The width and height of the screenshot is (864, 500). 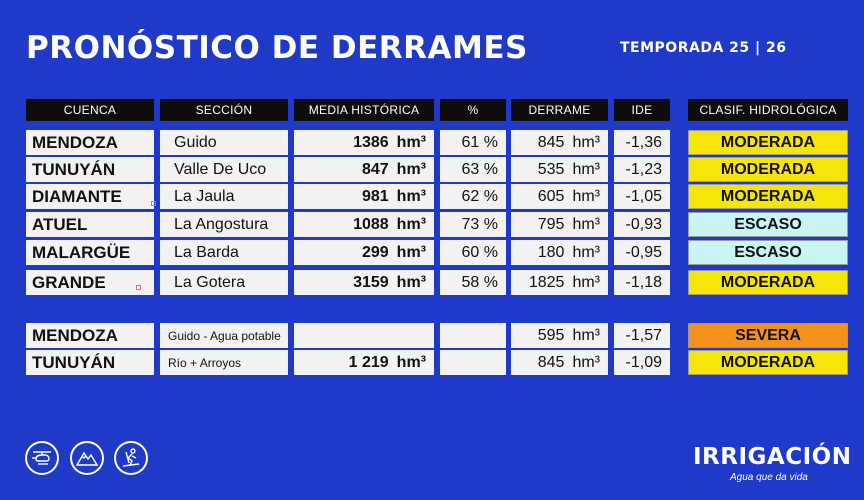 I want to click on cell-pct: 73 %, so click(x=473, y=224).